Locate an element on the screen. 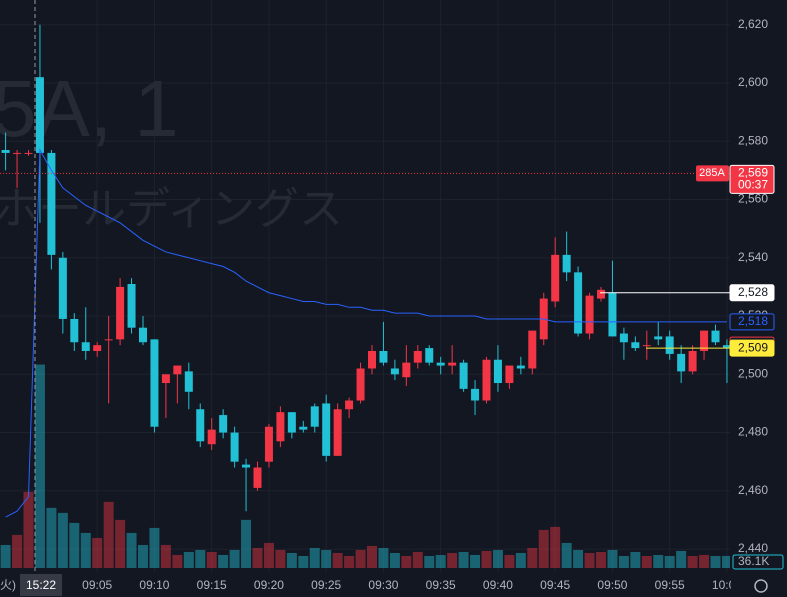  crosshair-label: 15:22 is located at coordinates (41, 585).